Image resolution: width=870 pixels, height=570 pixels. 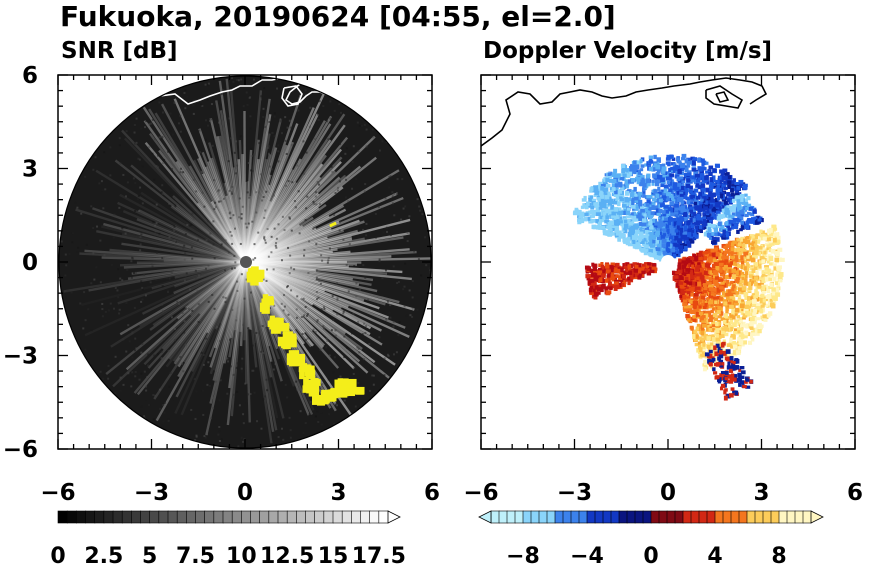 What do you see at coordinates (714, 556) in the screenshot?
I see `colorbar-tick-label: 4` at bounding box center [714, 556].